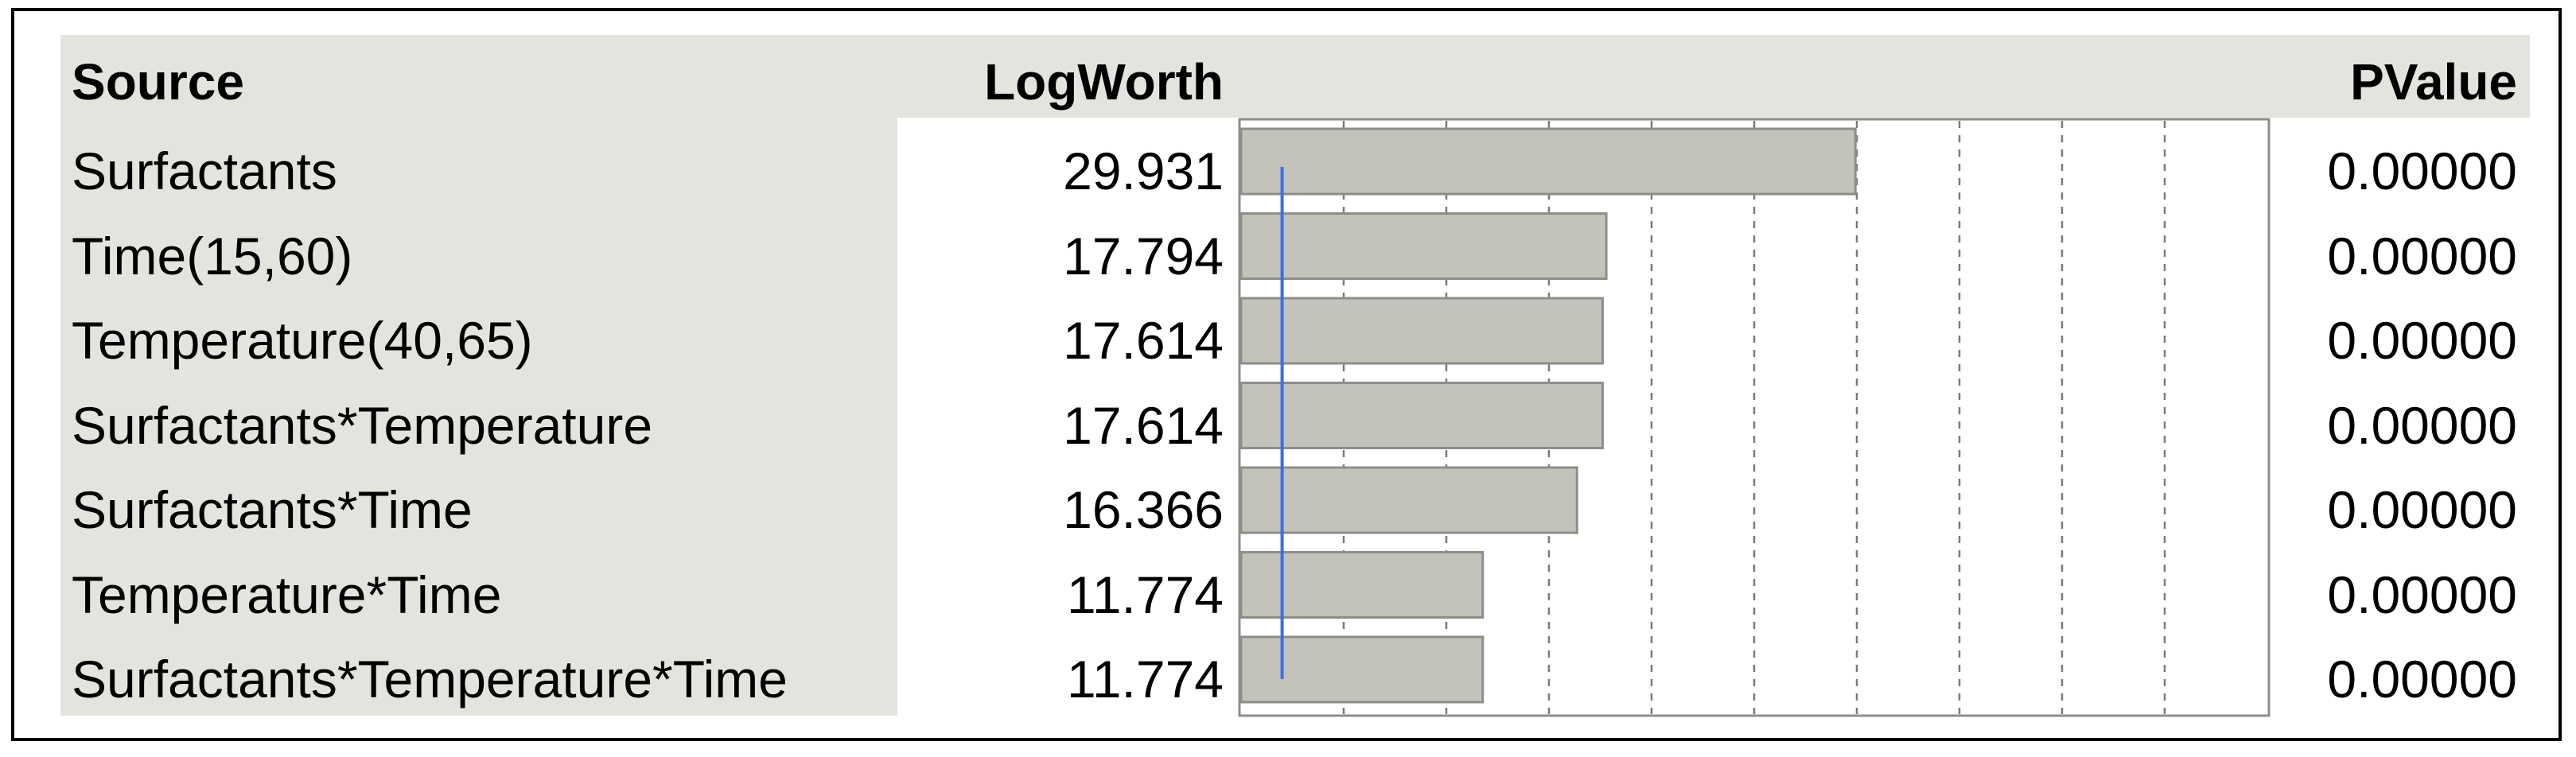  Describe the element at coordinates (1104, 82) in the screenshot. I see `column-header-logworth: LogWorth` at that location.